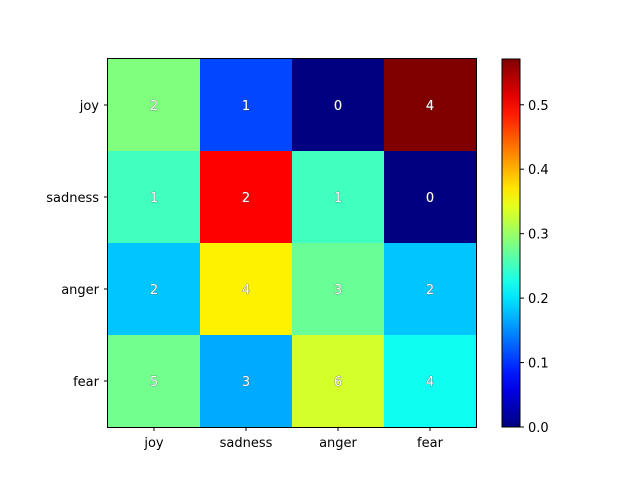 Image resolution: width=640 pixels, height=484 pixels. What do you see at coordinates (80, 290) in the screenshot?
I see `y-tick-label: anger` at bounding box center [80, 290].